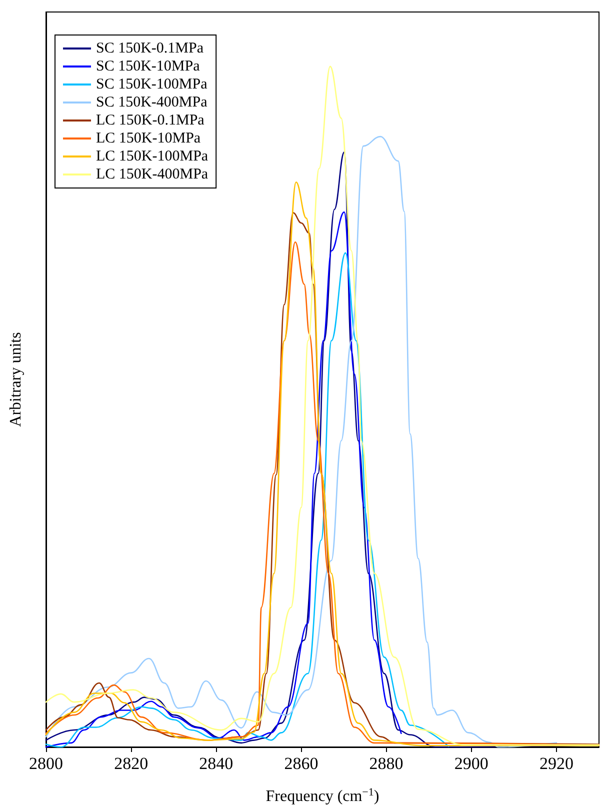 This screenshot has width=604, height=812. I want to click on y-axis-title: Arbitrary units, so click(16, 379).